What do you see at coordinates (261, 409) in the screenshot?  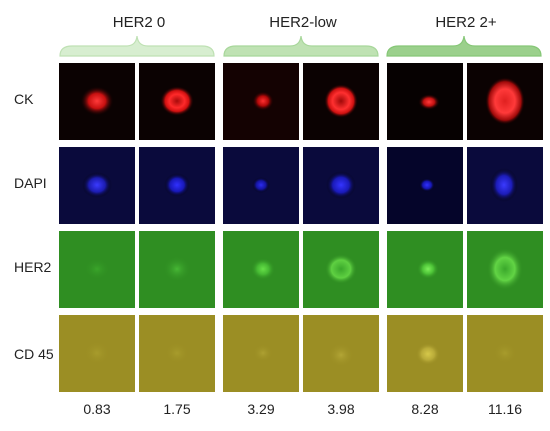 I see `value-label-3: 3.29` at bounding box center [261, 409].